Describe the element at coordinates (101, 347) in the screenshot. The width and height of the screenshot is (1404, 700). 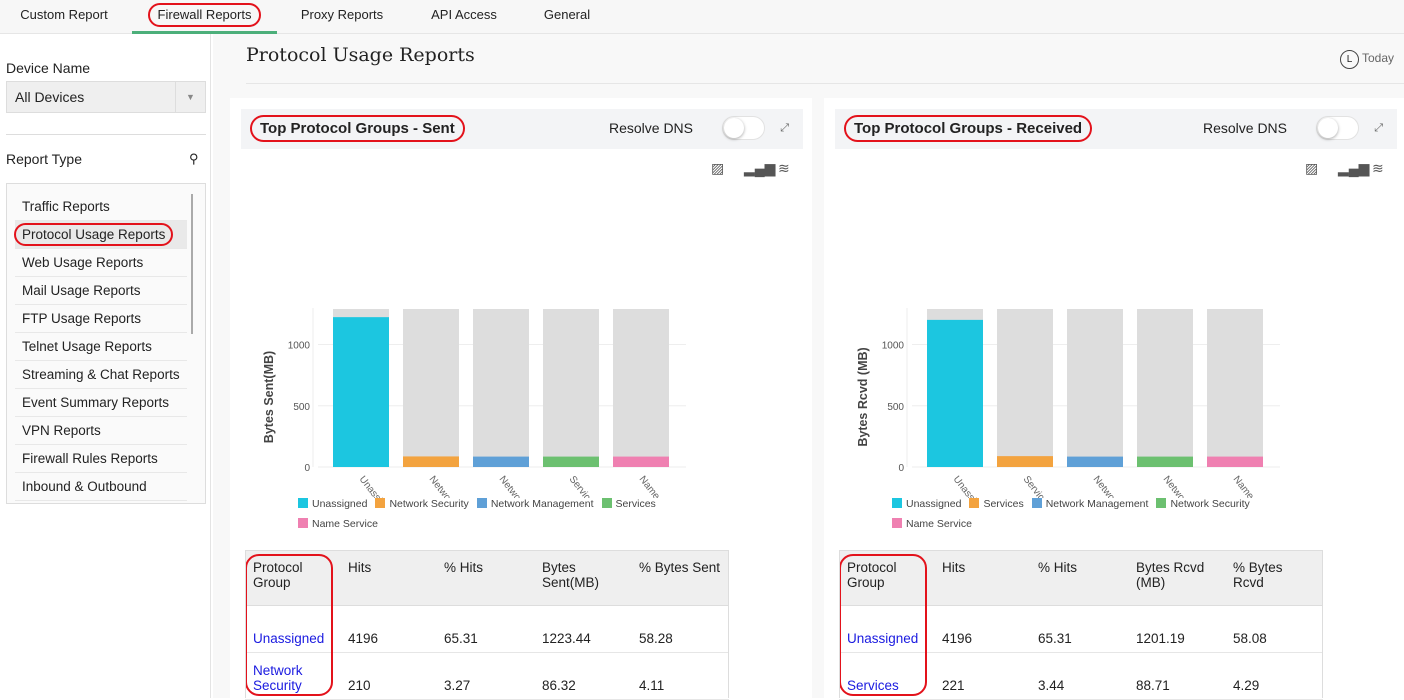
I see `sidebar-item: Telnet Usage Reports` at that location.